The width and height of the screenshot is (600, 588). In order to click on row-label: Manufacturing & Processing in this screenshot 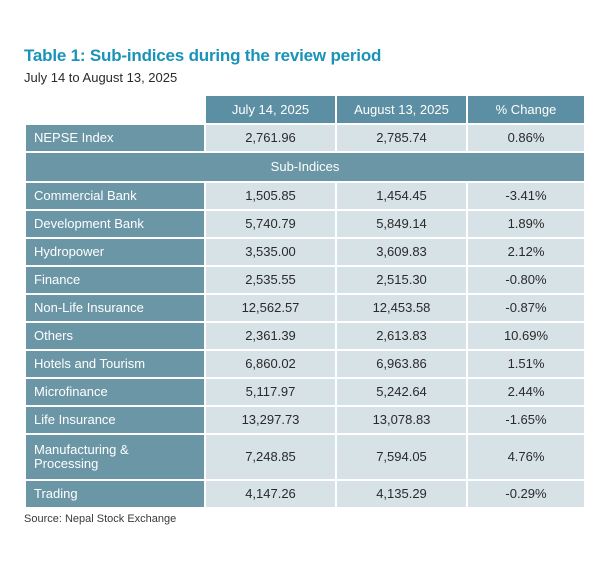, I will do `click(115, 457)`.